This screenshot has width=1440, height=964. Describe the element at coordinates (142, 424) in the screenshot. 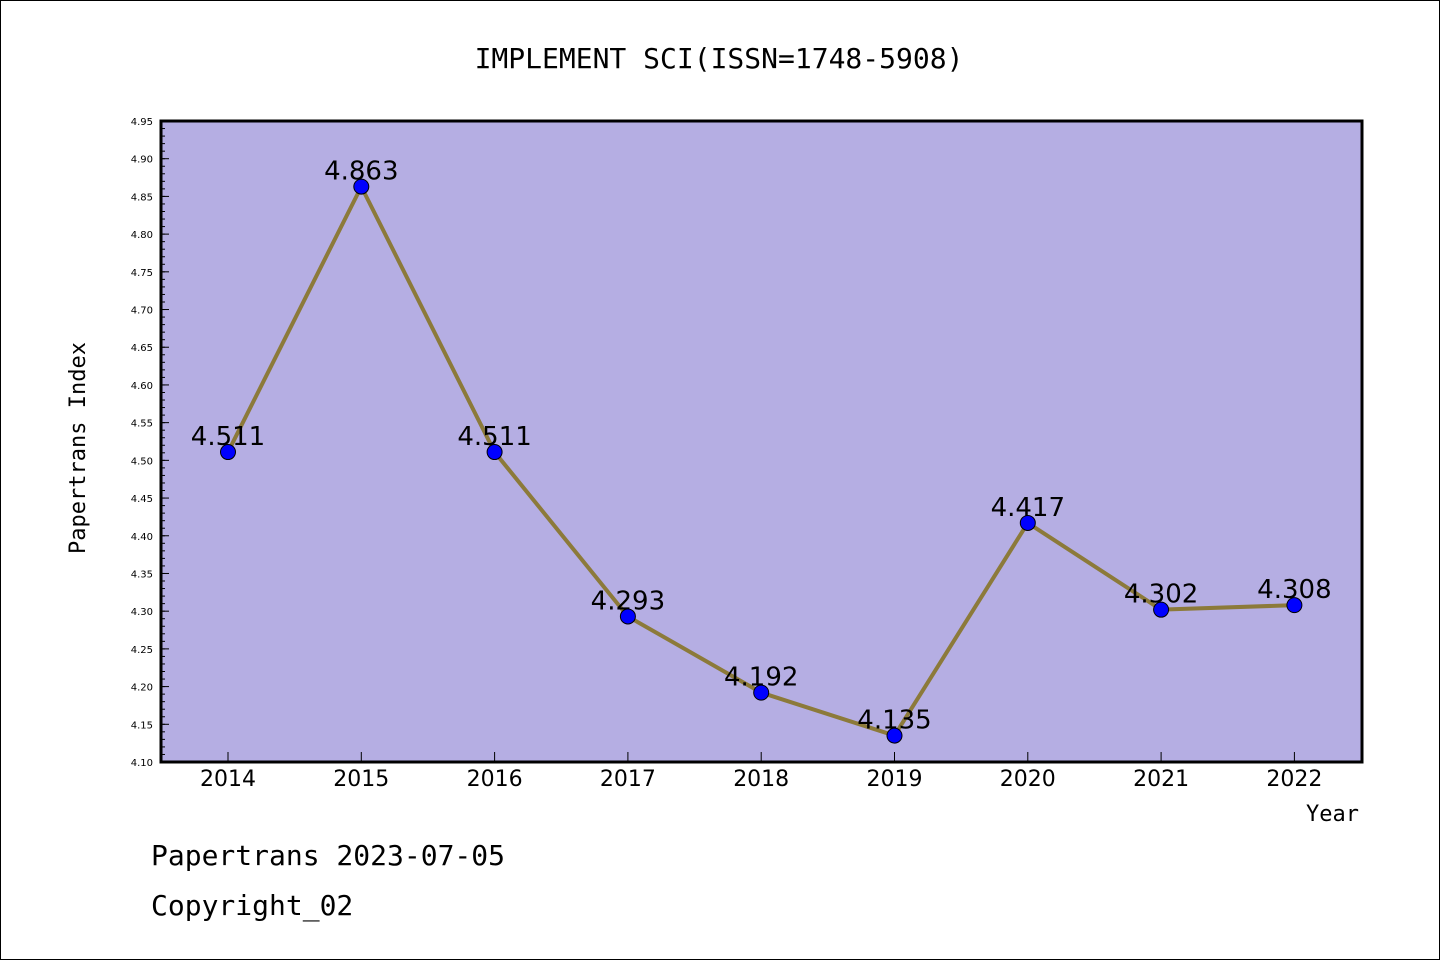

I see `y-tick-label: 4.55` at that location.